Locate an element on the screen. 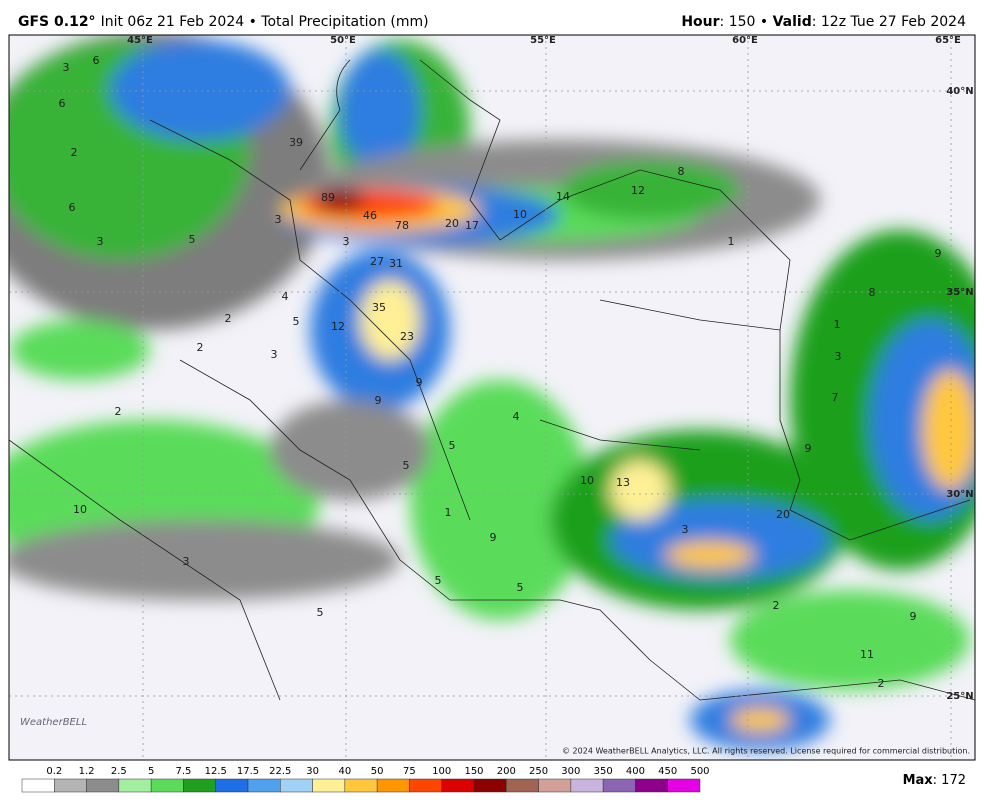  max-value: : 172 is located at coordinates (949, 780).